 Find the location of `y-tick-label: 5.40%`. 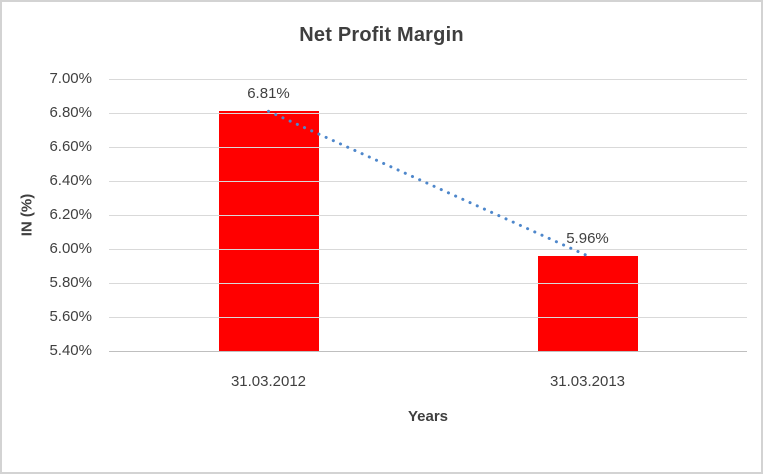

y-tick-label: 5.40% is located at coordinates (70, 350).